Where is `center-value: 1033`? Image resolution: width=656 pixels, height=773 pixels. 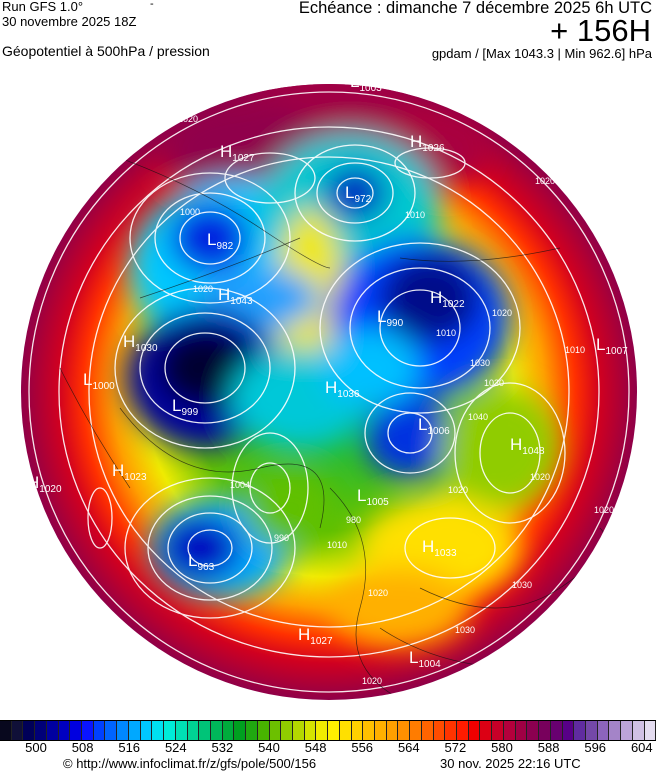 center-value: 1033 is located at coordinates (445, 553).